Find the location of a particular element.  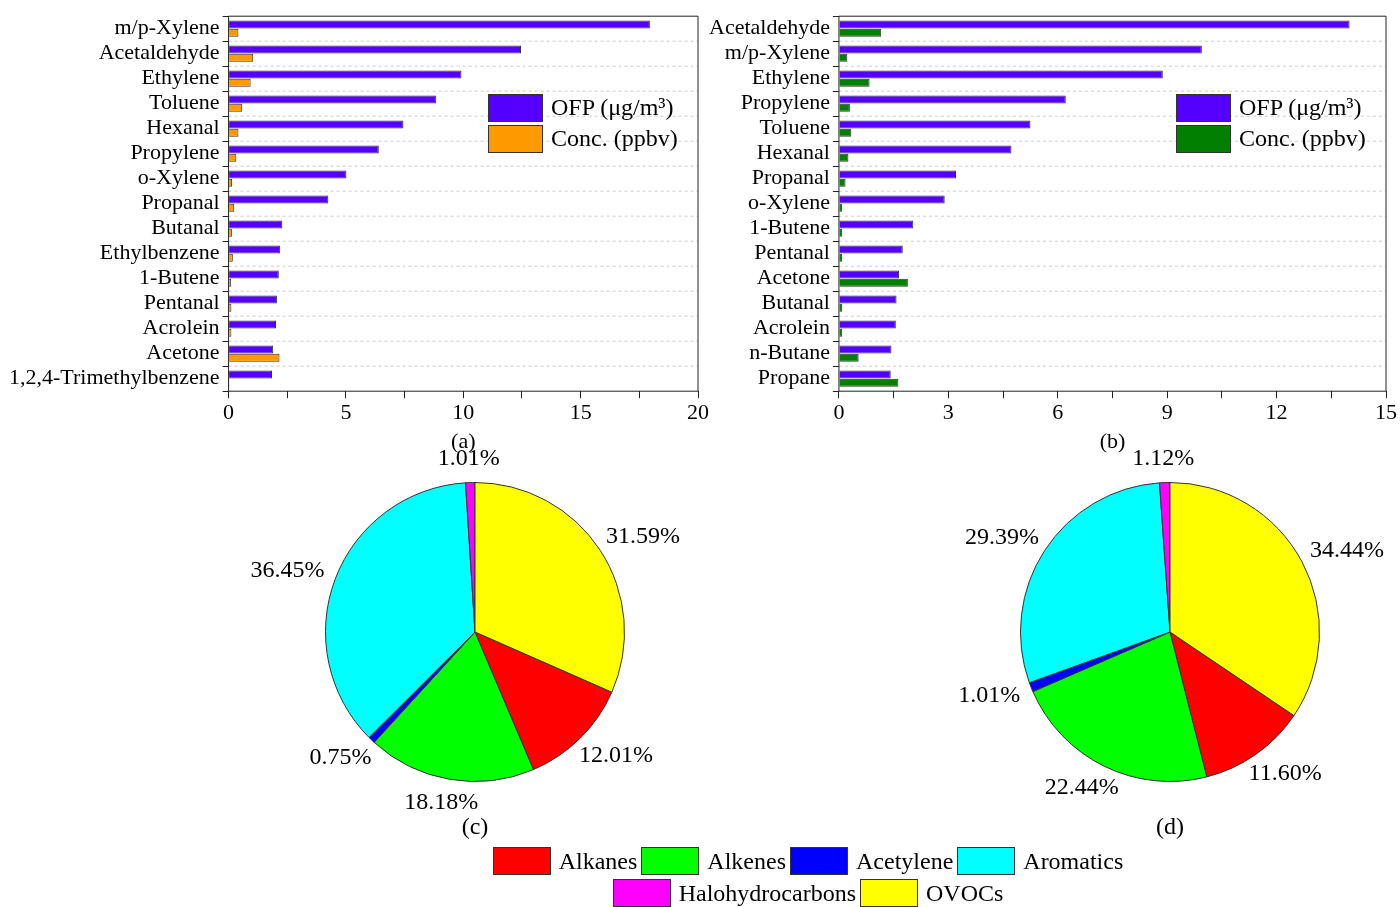

text: (d) is located at coordinates (1170, 826).